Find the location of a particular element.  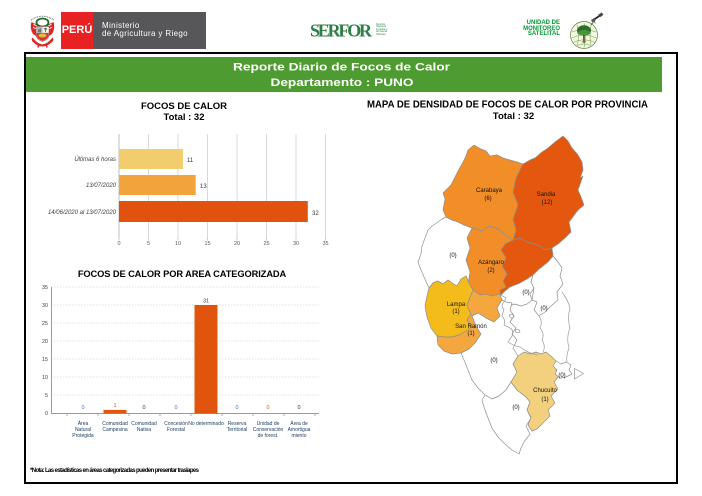

svg-text: 13 is located at coordinates (203, 187).